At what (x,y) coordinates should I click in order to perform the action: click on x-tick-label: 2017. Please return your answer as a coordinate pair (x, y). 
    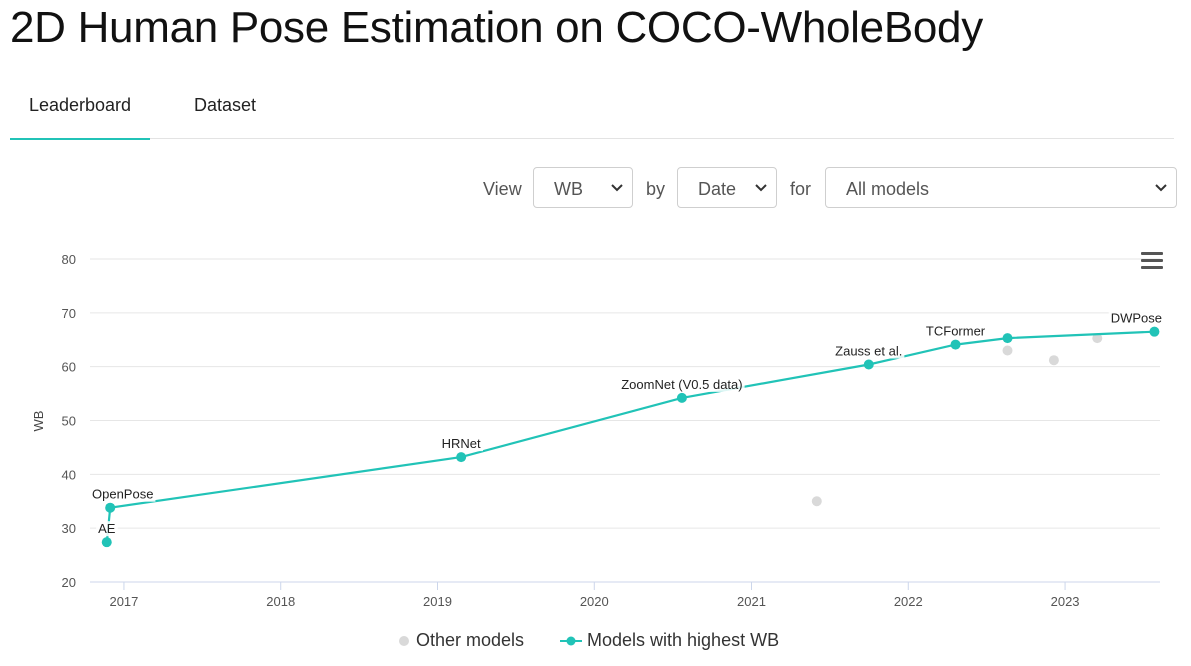
    Looking at the image, I should click on (123, 601).